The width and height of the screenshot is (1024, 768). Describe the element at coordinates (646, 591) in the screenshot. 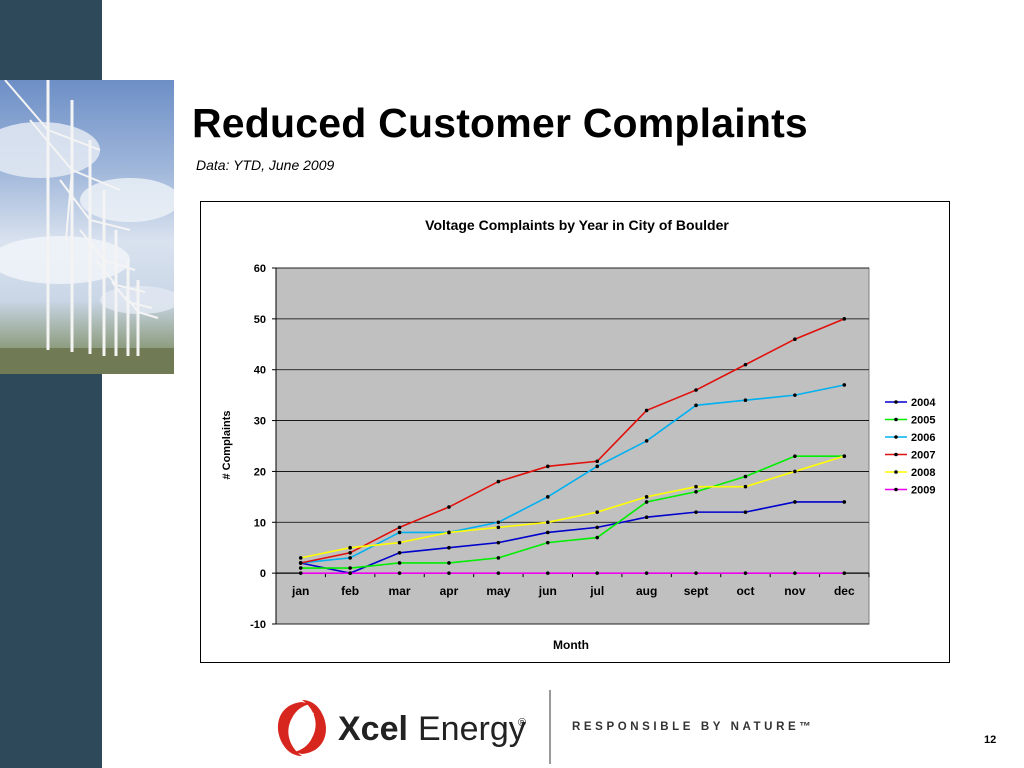

I see `x-tick-label: aug` at that location.